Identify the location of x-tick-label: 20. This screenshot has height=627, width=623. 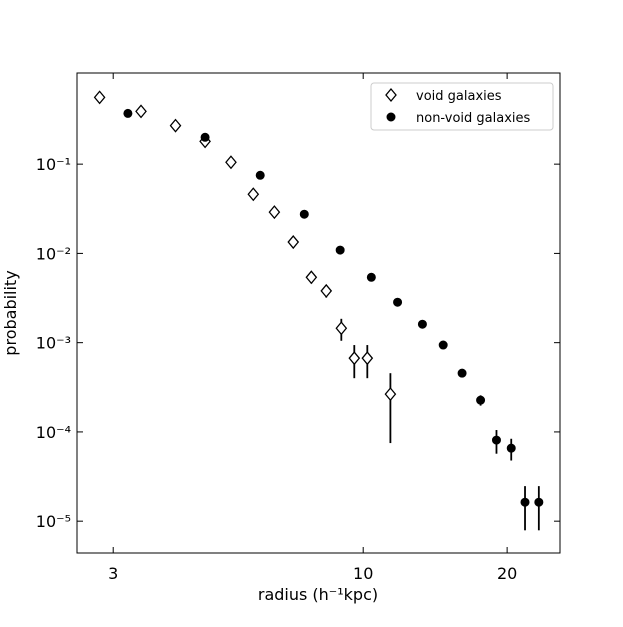
(507, 573).